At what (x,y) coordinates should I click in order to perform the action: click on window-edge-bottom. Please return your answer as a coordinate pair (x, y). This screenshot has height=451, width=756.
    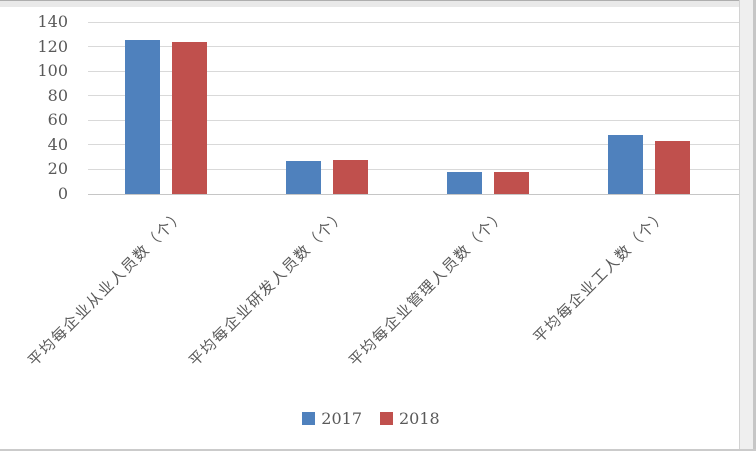
    Looking at the image, I should click on (378, 450).